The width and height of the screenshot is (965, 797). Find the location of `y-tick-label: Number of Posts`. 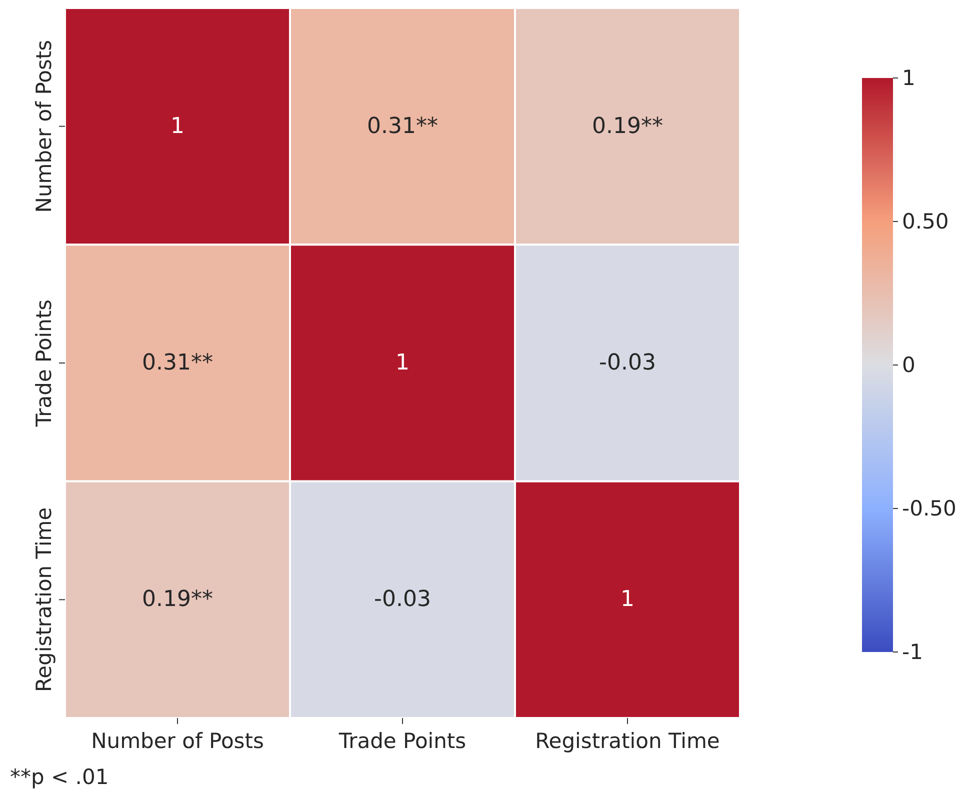

y-tick-label: Number of Posts is located at coordinates (44, 126).